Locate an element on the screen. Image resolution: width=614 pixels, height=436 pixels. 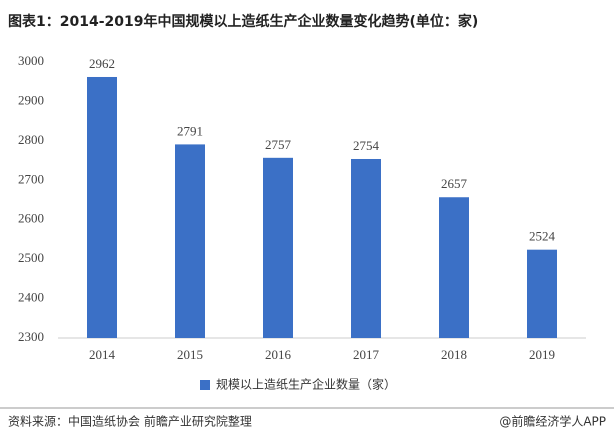
y-tick-label: 2700 is located at coordinates (31, 178).